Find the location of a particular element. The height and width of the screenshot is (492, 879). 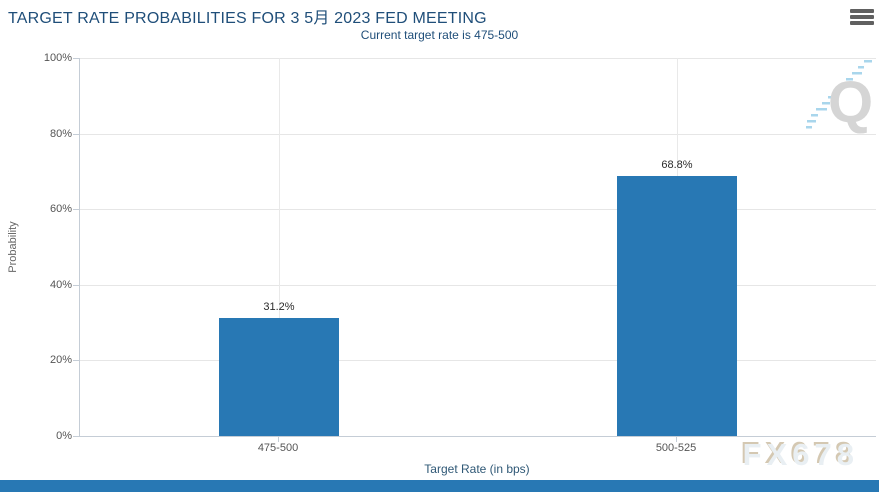

y-axis-title: Probability is located at coordinates (13, 247).